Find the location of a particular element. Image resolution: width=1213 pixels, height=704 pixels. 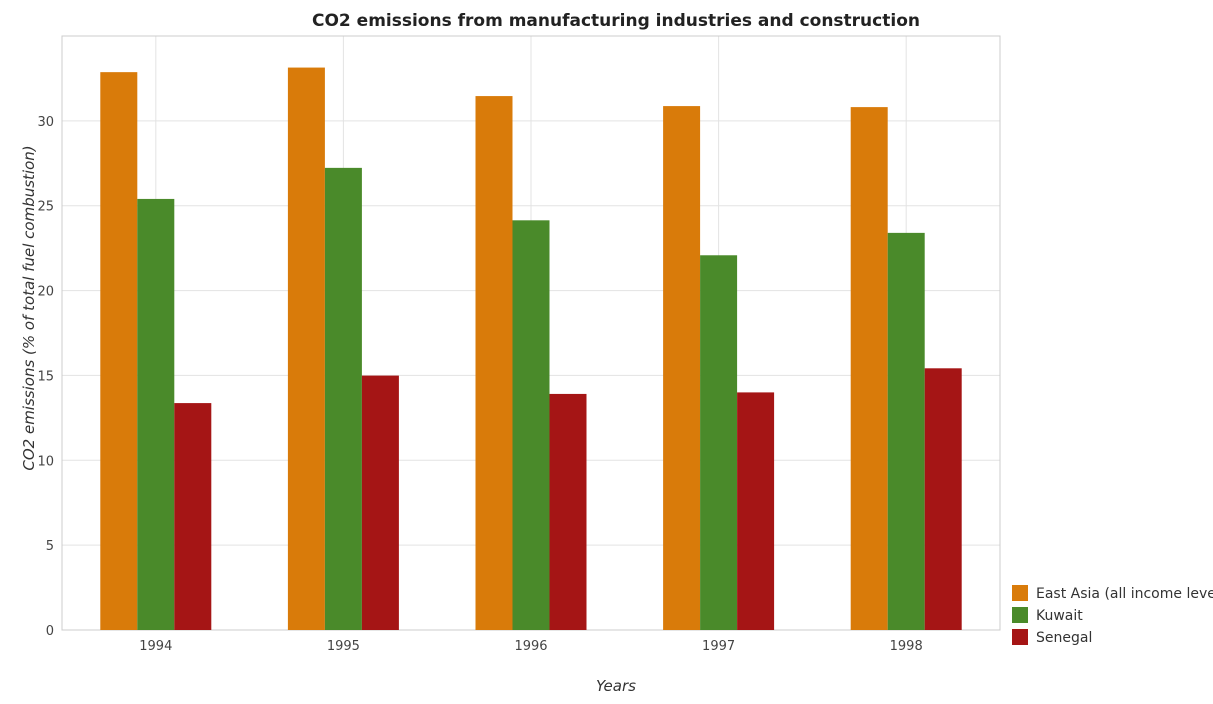

x-tick-label: 1994 is located at coordinates (155, 646).